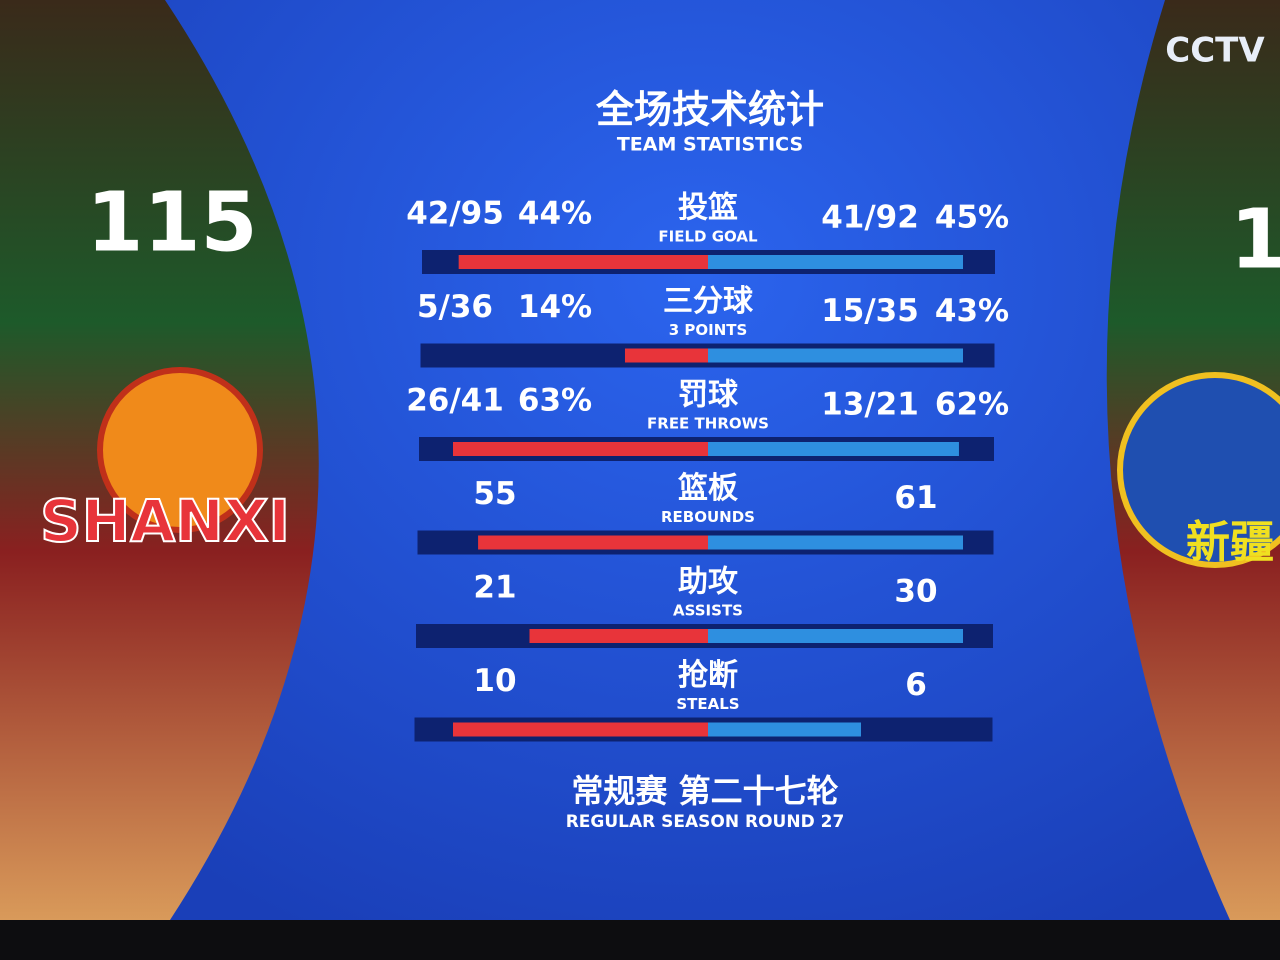 This screenshot has width=1280, height=960. Describe the element at coordinates (972, 311) in the screenshot. I see `right-percentage: 43%` at that location.